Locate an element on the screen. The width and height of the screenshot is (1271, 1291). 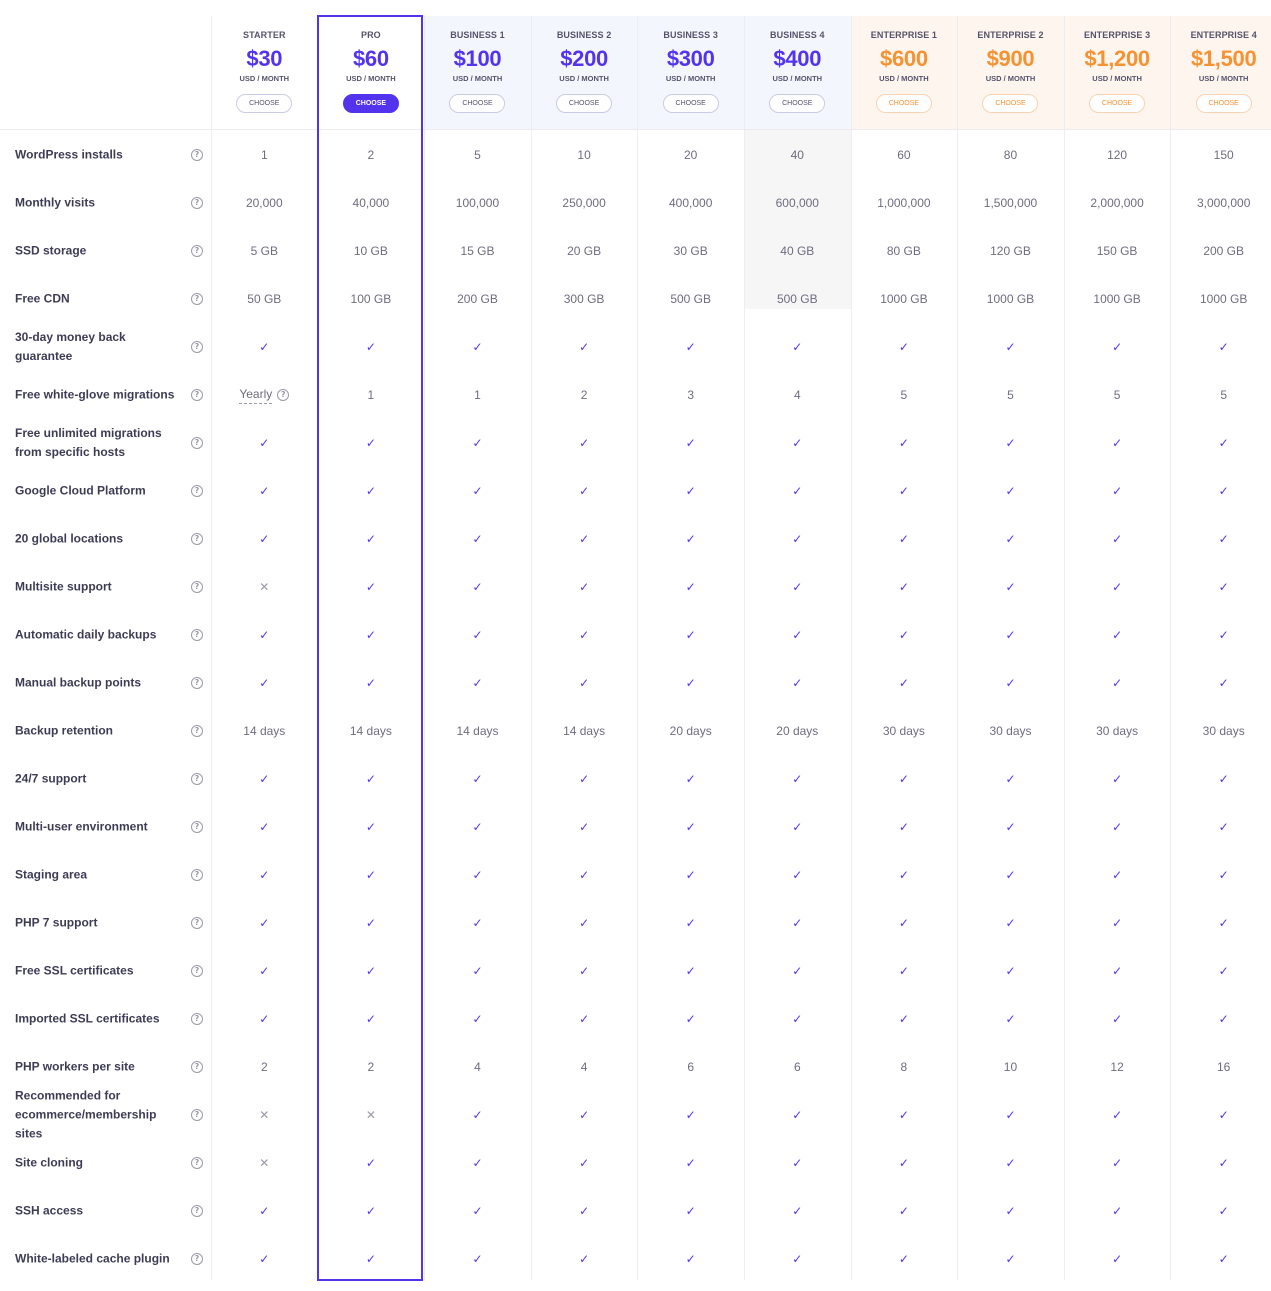
feature-cell: 6 is located at coordinates (797, 1067).